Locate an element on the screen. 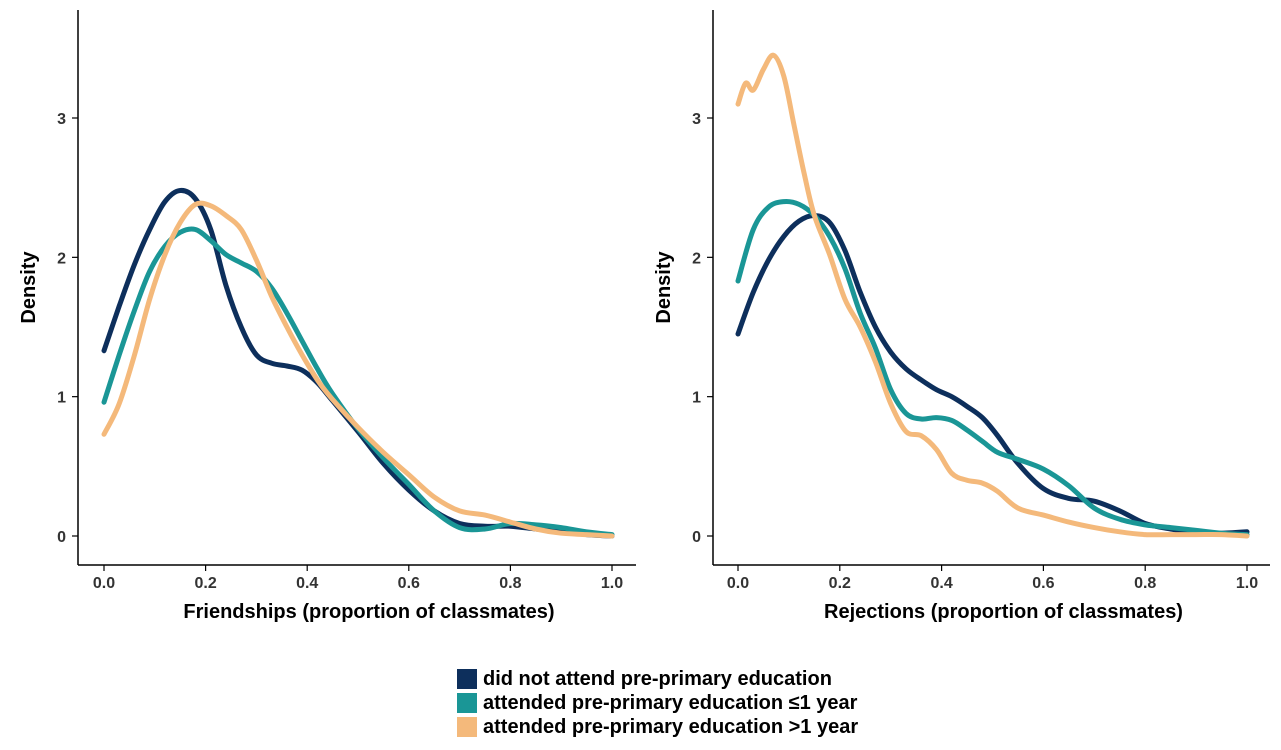 The image size is (1281, 750). legend-label-over-1-year: attended pre-primary education >1 year is located at coordinates (671, 726).